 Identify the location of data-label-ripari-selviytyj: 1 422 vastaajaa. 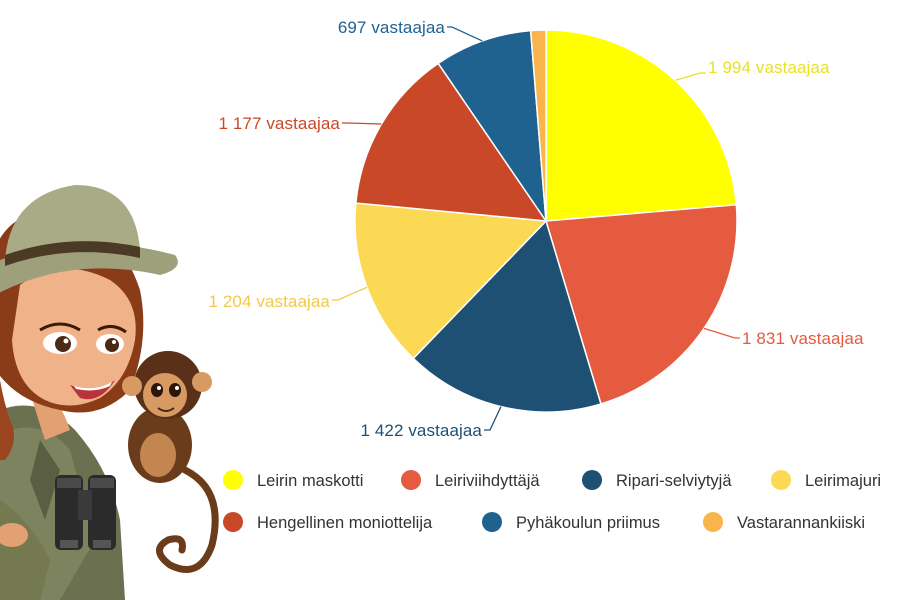
(421, 430).